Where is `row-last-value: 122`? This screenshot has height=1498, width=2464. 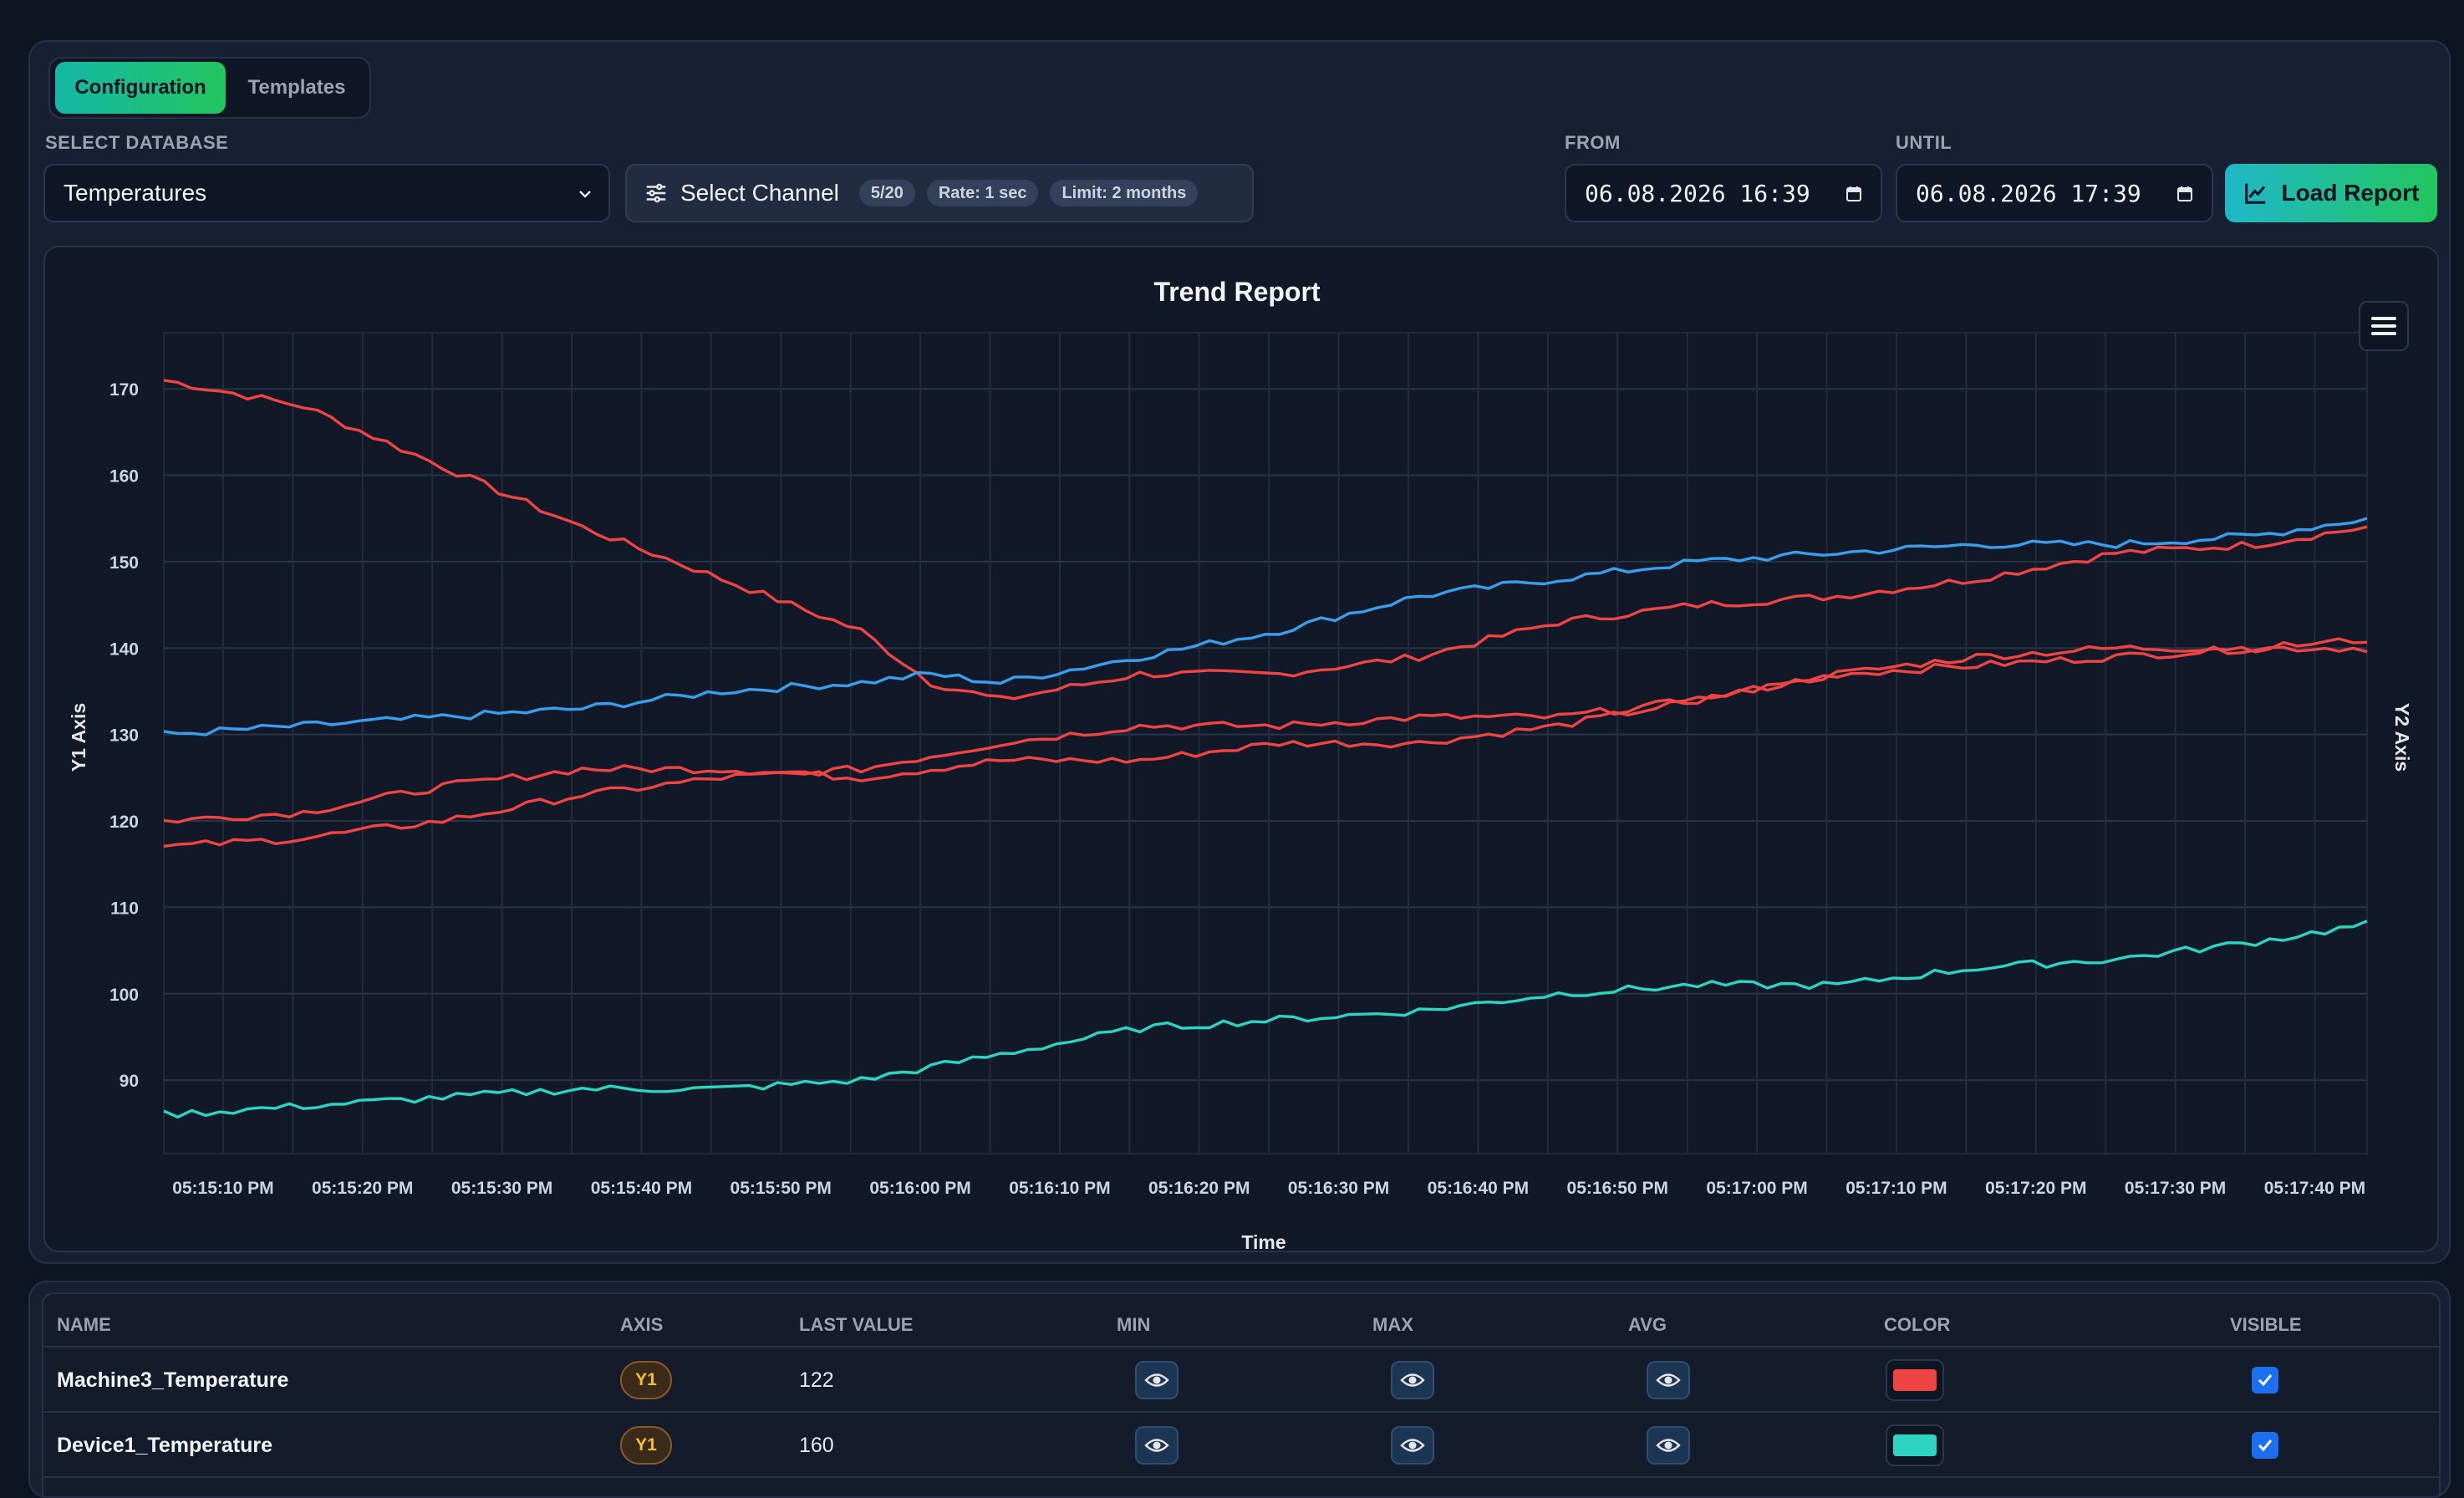
row-last-value: 122 is located at coordinates (816, 1380).